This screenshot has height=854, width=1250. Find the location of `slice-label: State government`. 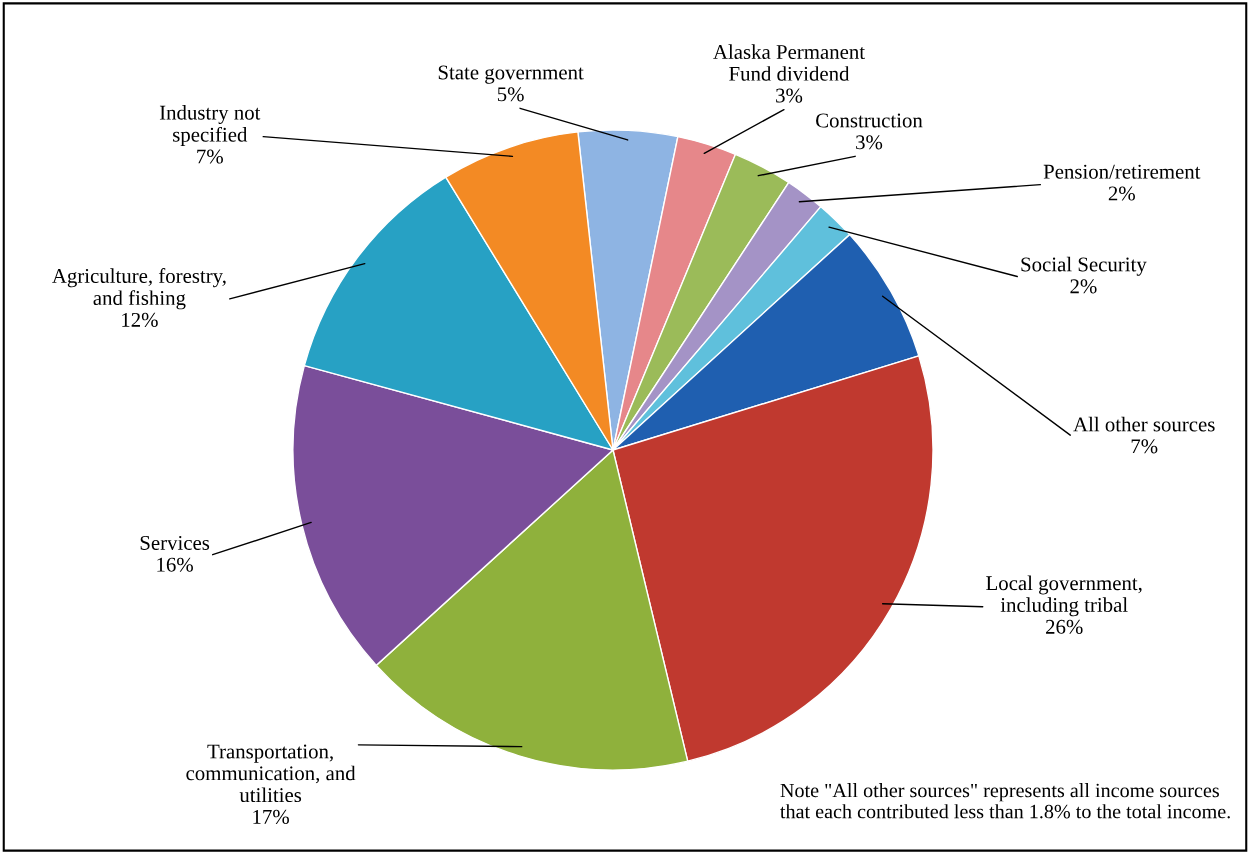

slice-label: State government is located at coordinates (511, 74).